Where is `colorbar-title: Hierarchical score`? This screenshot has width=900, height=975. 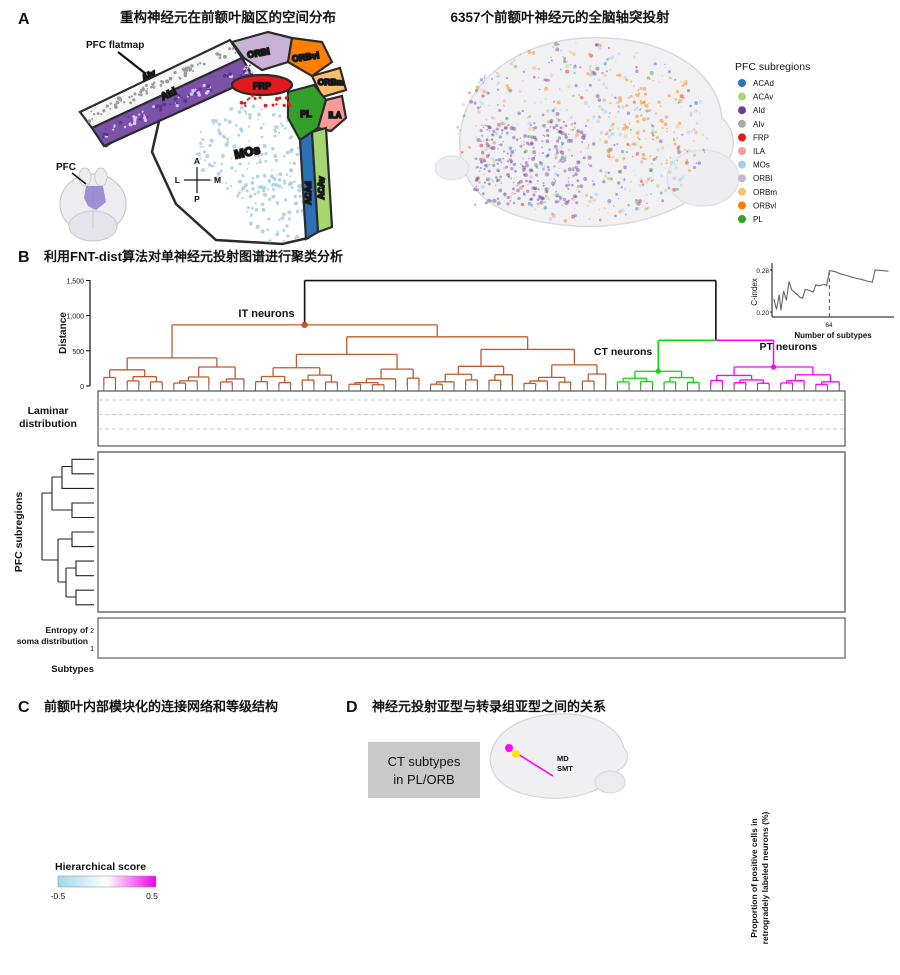
colorbar-title: Hierarchical score is located at coordinates (100, 867).